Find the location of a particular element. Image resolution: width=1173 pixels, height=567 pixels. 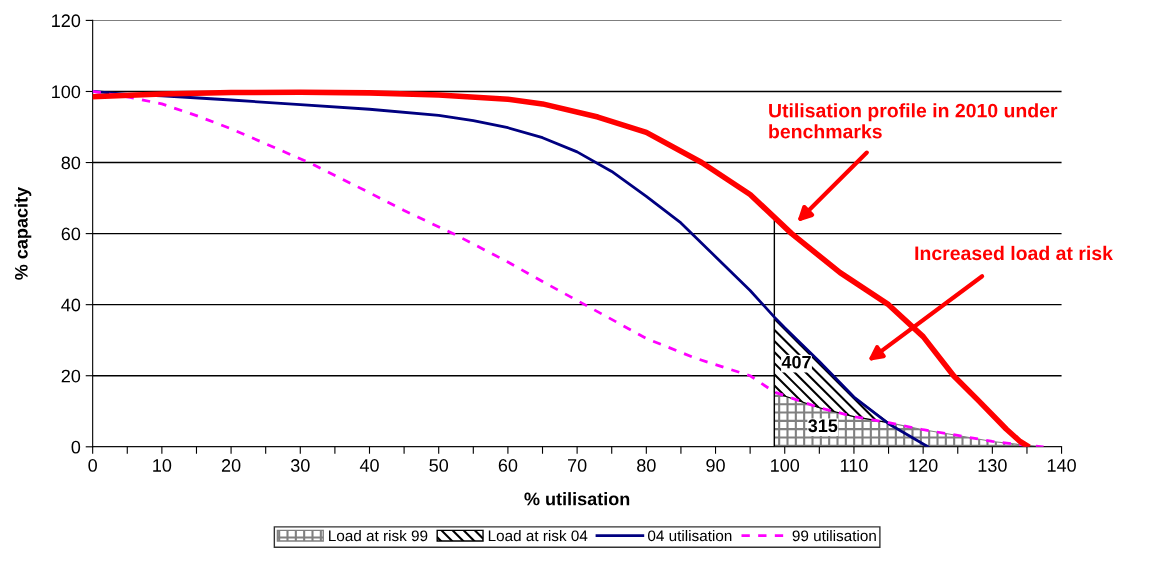

x-tick-label: 30 is located at coordinates (300, 465).